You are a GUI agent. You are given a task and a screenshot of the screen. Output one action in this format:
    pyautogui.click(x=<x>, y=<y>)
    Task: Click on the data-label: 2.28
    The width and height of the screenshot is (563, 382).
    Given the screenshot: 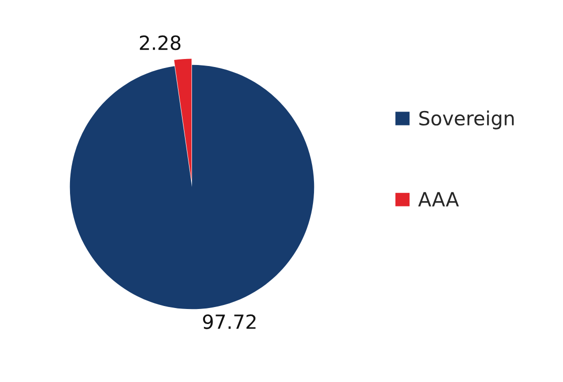 What is the action you would take?
    pyautogui.click(x=160, y=42)
    